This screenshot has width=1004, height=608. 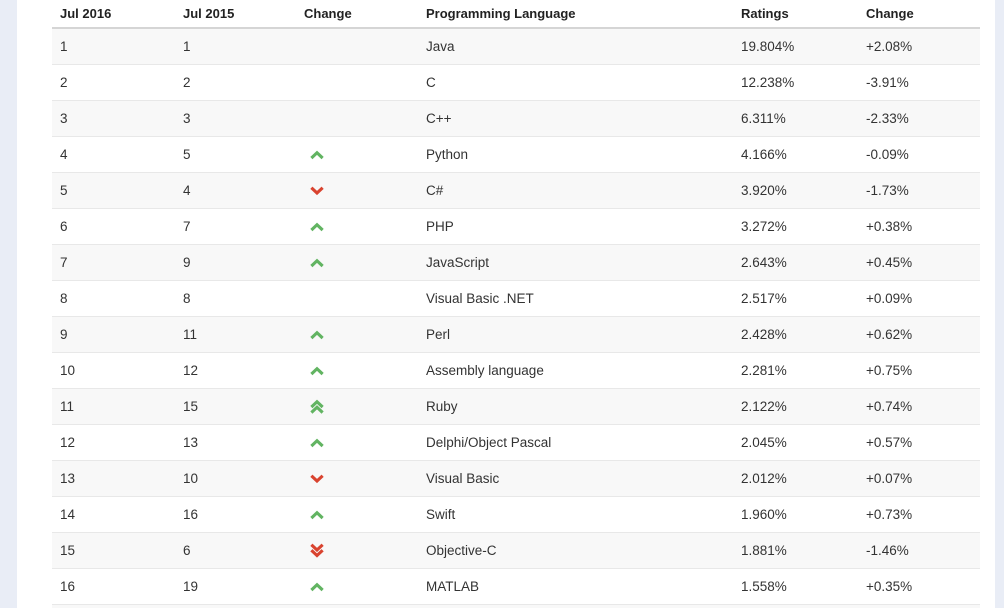 I want to click on table-row: 4 5 Python 4.166% -0.09%, so click(x=516, y=154).